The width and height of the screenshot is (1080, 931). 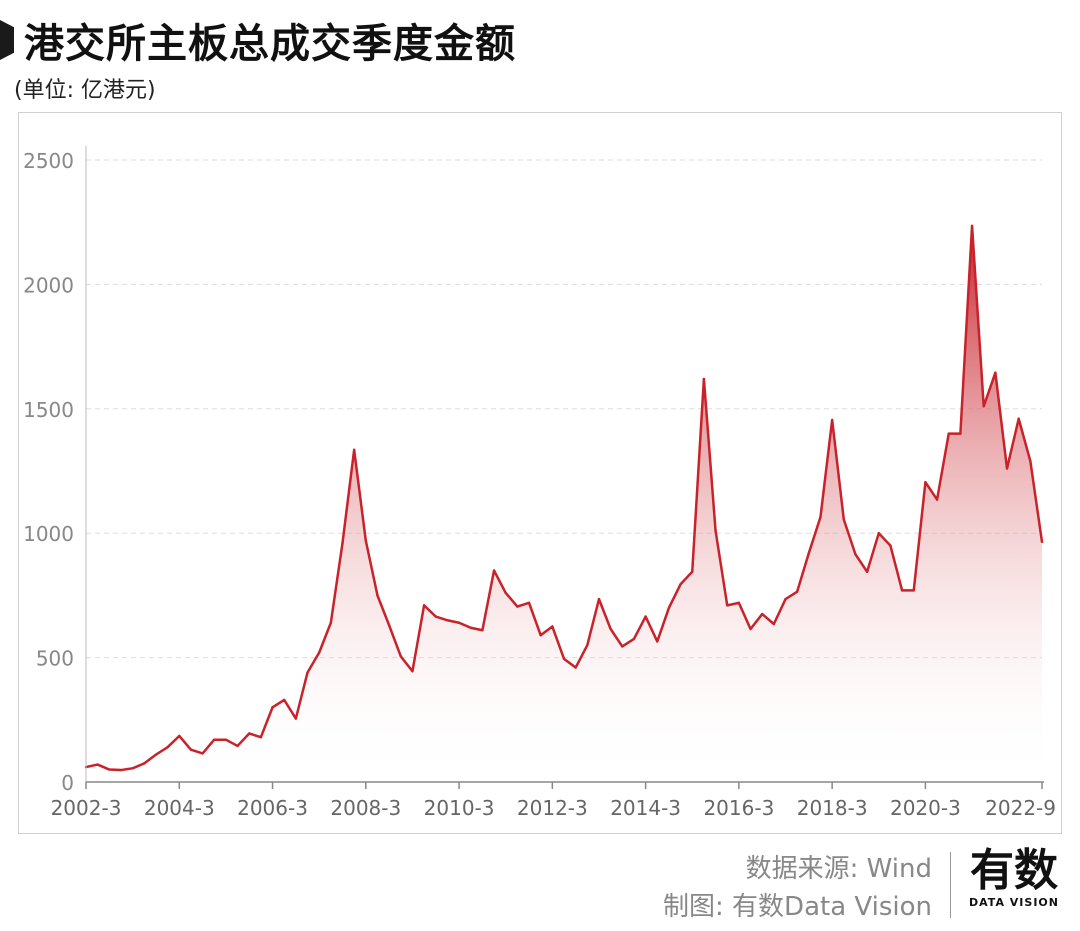 What do you see at coordinates (270, 44) in the screenshot?
I see `chart-title: 港交所主板总成交季度金额` at bounding box center [270, 44].